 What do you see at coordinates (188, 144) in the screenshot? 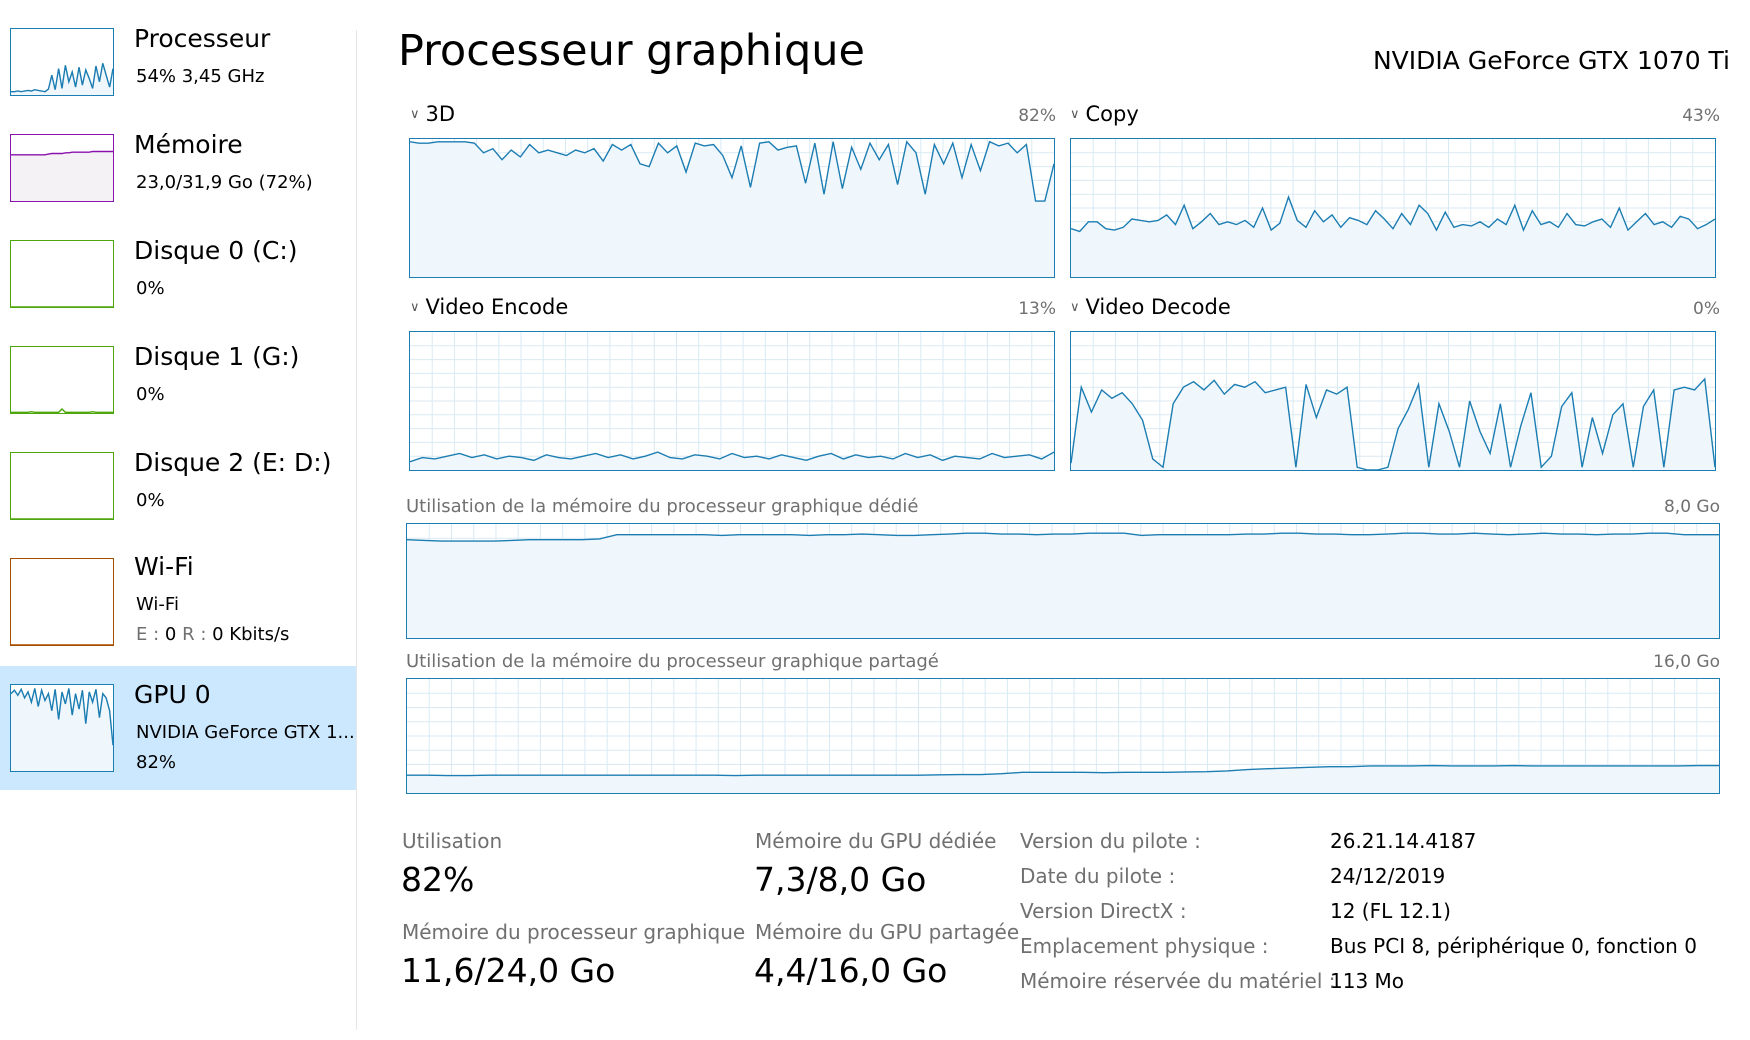
I see `sidebar-item-label: Mémoire` at bounding box center [188, 144].